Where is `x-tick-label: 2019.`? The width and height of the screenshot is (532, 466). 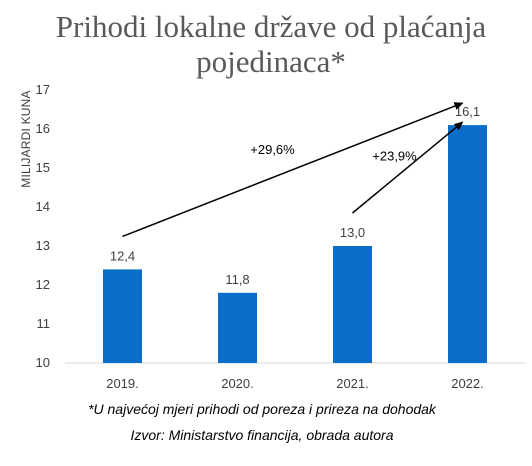 x-tick-label: 2019. is located at coordinates (122, 383).